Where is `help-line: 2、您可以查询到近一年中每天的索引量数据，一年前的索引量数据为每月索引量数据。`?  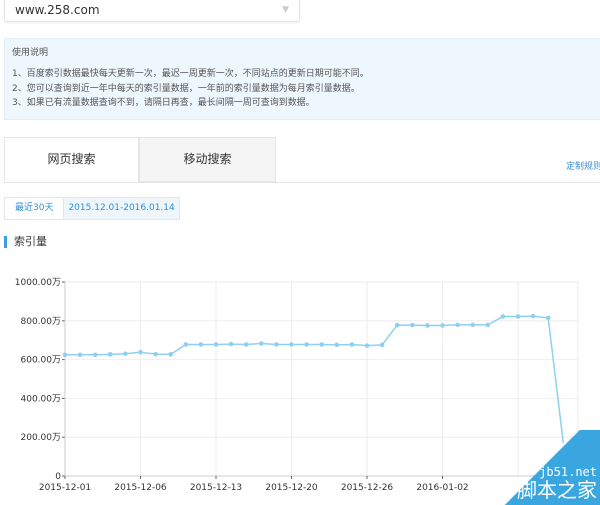
help-line: 2、您可以查询到近一年中每天的索引量数据，一年前的索引量数据为每月索引量数据。 is located at coordinates (186, 88).